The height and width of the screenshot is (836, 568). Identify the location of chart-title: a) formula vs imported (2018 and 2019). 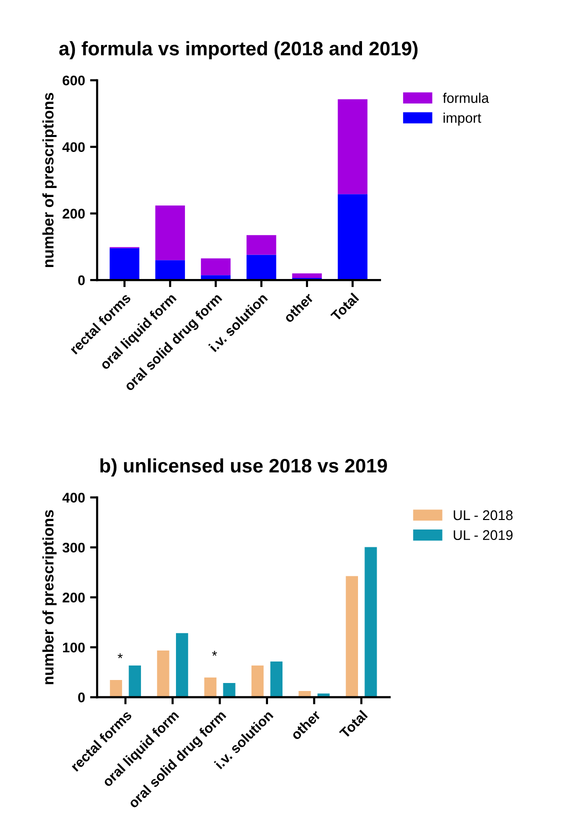
(238, 50).